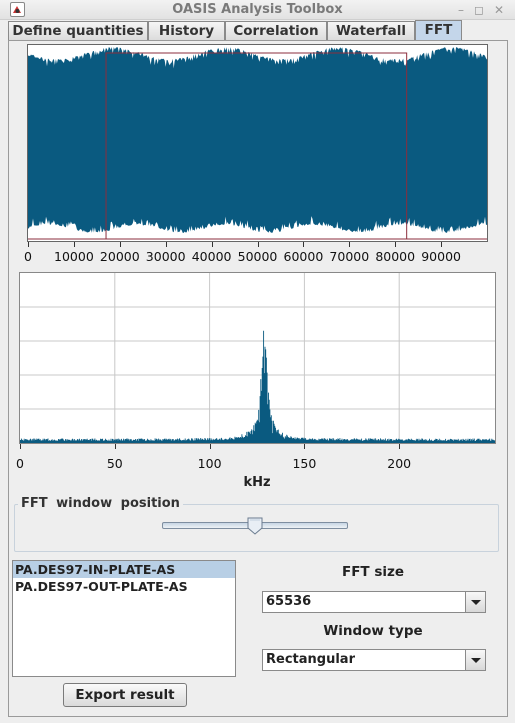  I want to click on title-bar: OASIS Analysis Toolbox – ◻ ✕, so click(257, 10).